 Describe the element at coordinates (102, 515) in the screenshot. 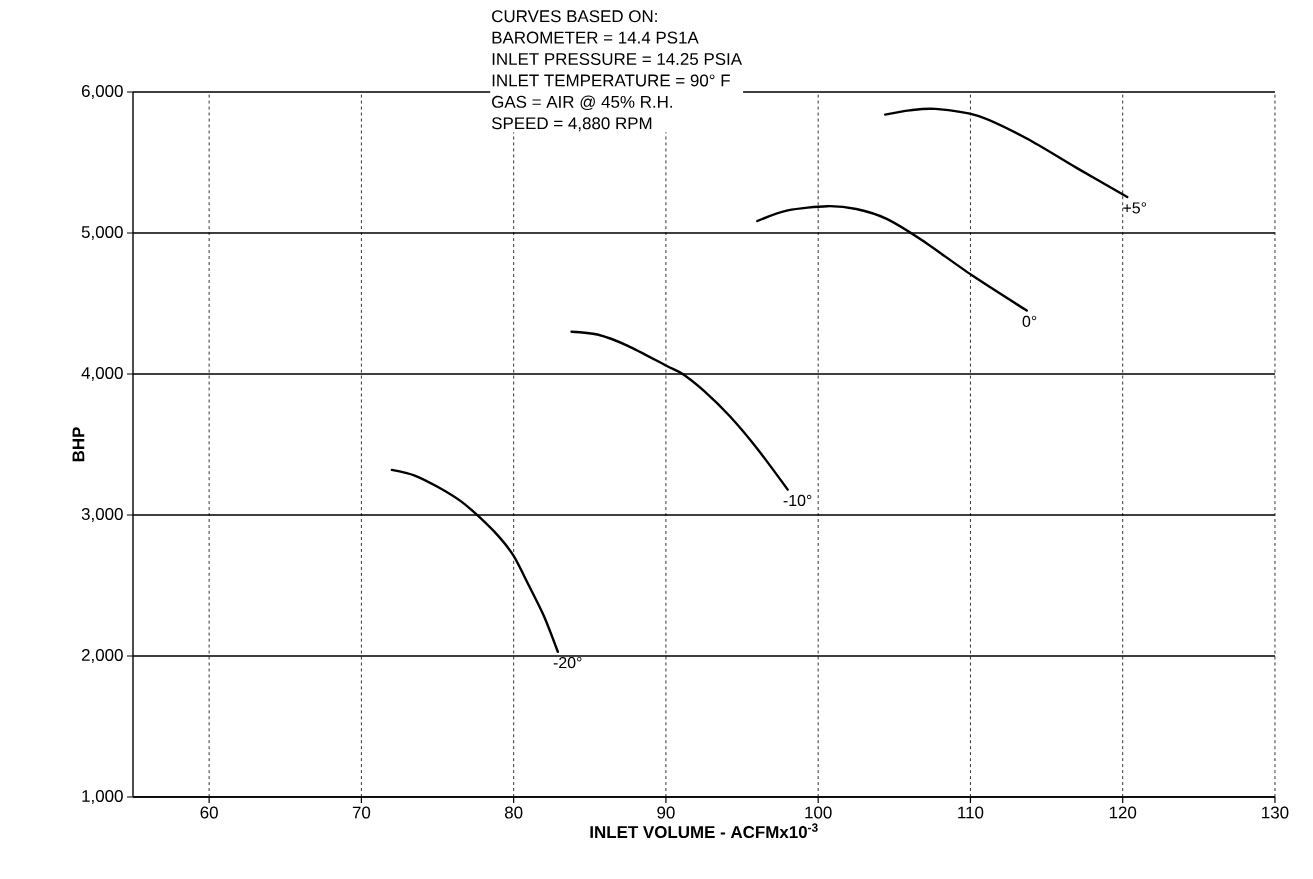

I see `y-tick-label: 3,000` at that location.